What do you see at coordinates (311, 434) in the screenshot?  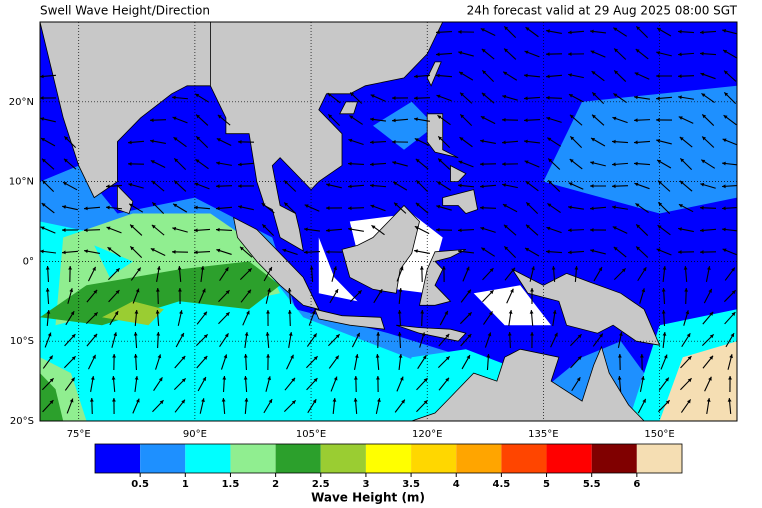 I see `x-tick-label: 105°E` at bounding box center [311, 434].